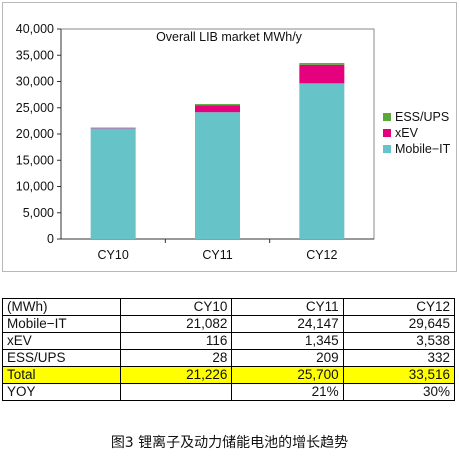  What do you see at coordinates (287, 358) in the screenshot?
I see `table-cell: 209` at bounding box center [287, 358].